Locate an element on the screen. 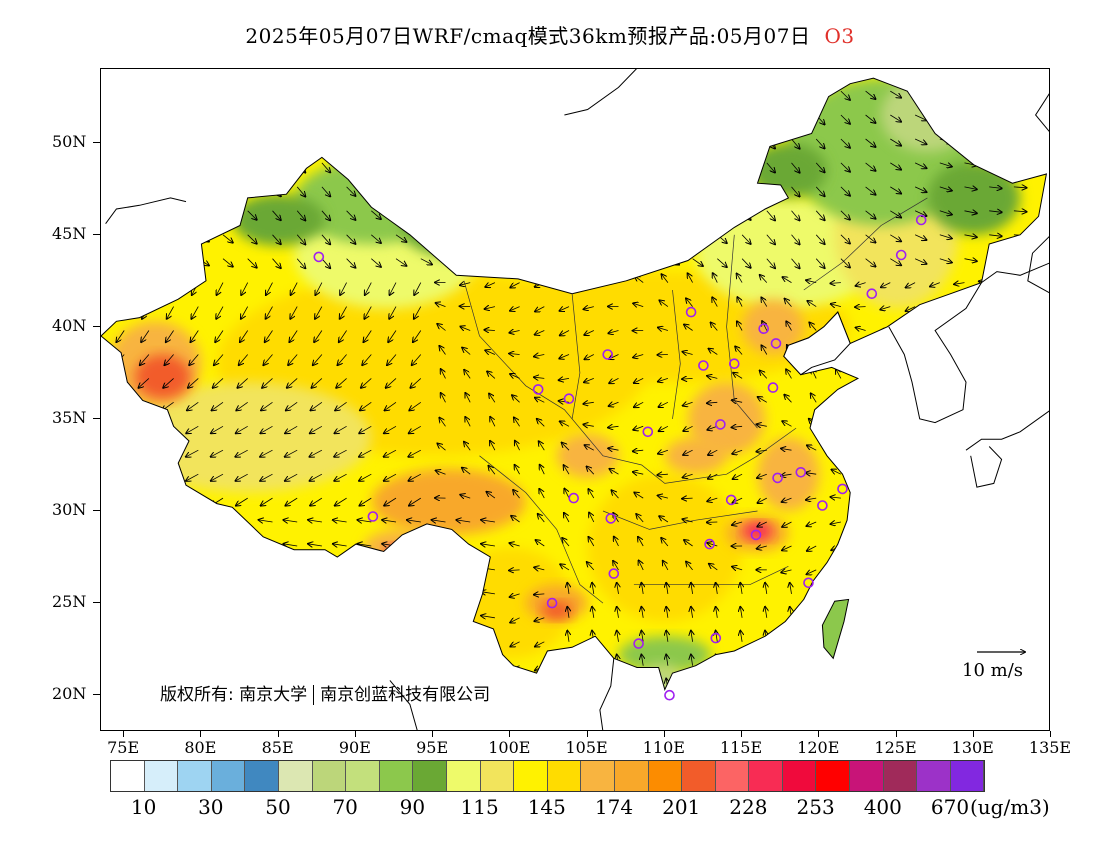 The image size is (1100, 850). lon-label: 90E is located at coordinates (354, 747).